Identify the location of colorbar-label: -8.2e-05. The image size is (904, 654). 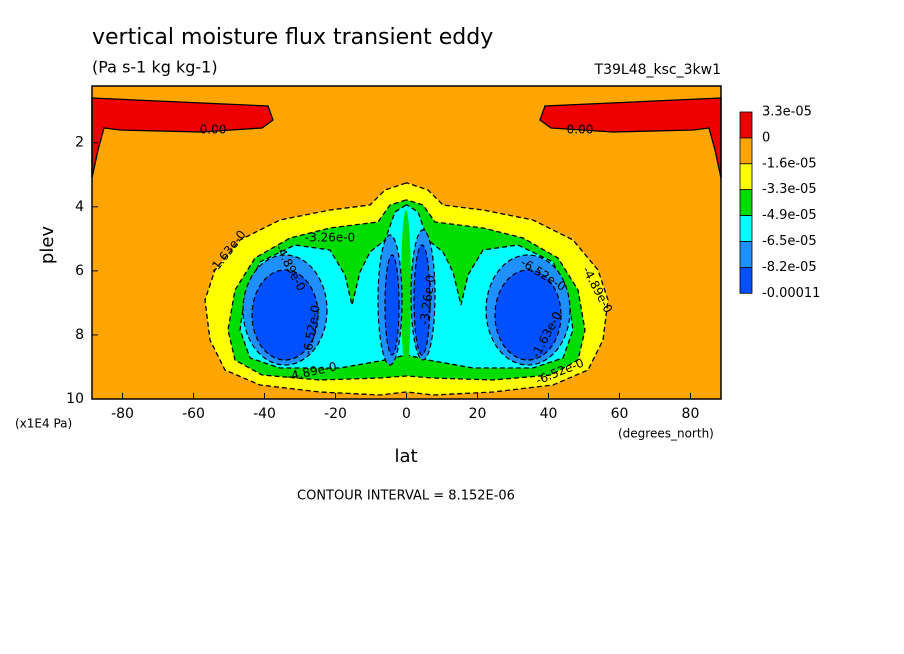
(789, 267).